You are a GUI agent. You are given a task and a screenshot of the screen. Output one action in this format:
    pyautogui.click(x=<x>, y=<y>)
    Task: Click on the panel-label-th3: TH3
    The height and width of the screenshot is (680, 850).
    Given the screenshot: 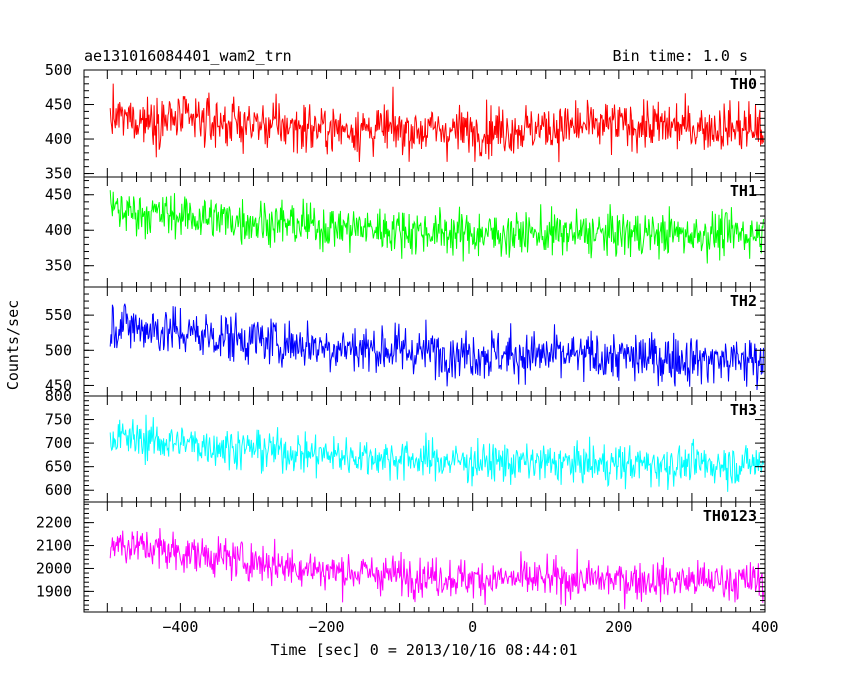 What is the action you would take?
    pyautogui.click(x=743, y=410)
    